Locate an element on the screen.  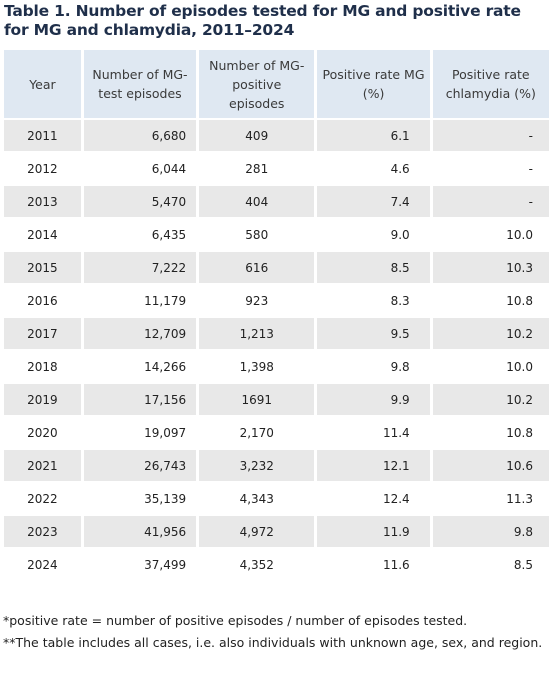
cell-positive-episodes: 404 is located at coordinates (257, 201).